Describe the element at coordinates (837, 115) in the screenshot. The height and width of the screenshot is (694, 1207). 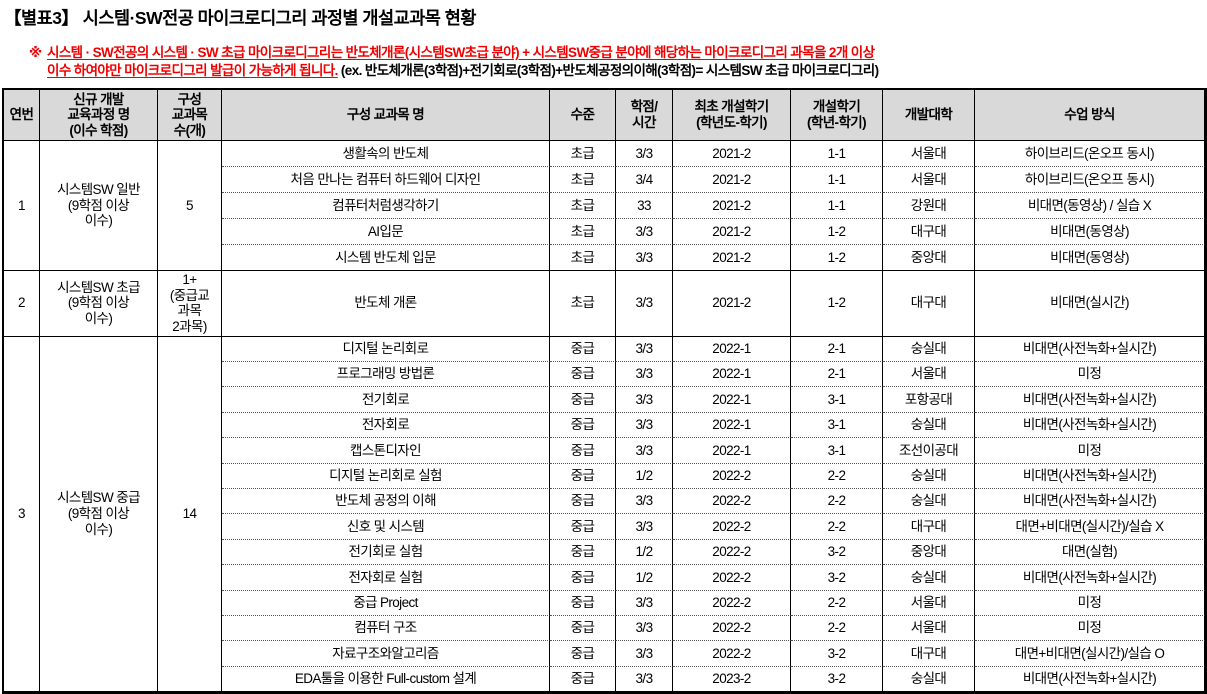
I see `header-term: 개설학기 (학년-학기)` at that location.